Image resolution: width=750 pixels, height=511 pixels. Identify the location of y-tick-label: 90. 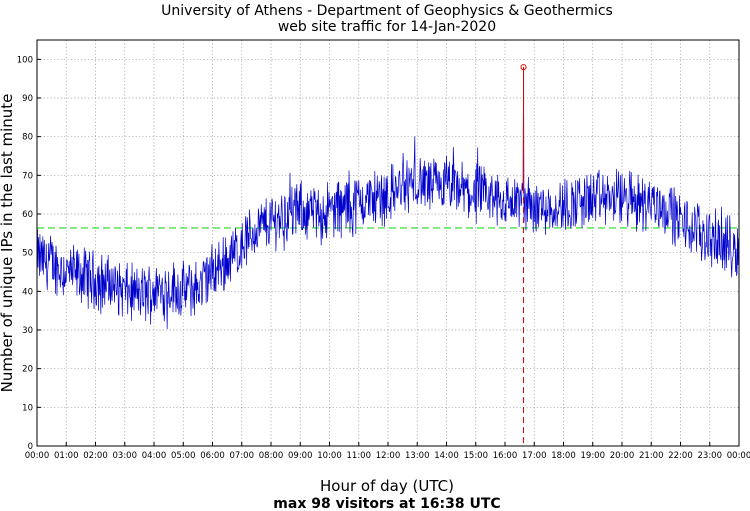
(27, 99).